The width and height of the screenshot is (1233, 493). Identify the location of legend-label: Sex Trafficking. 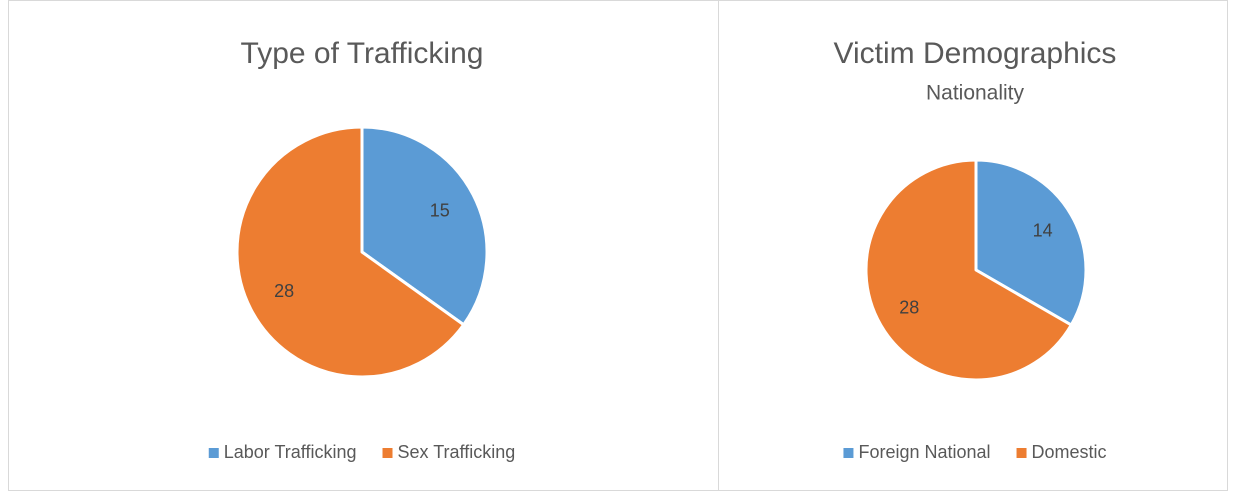
(457, 452).